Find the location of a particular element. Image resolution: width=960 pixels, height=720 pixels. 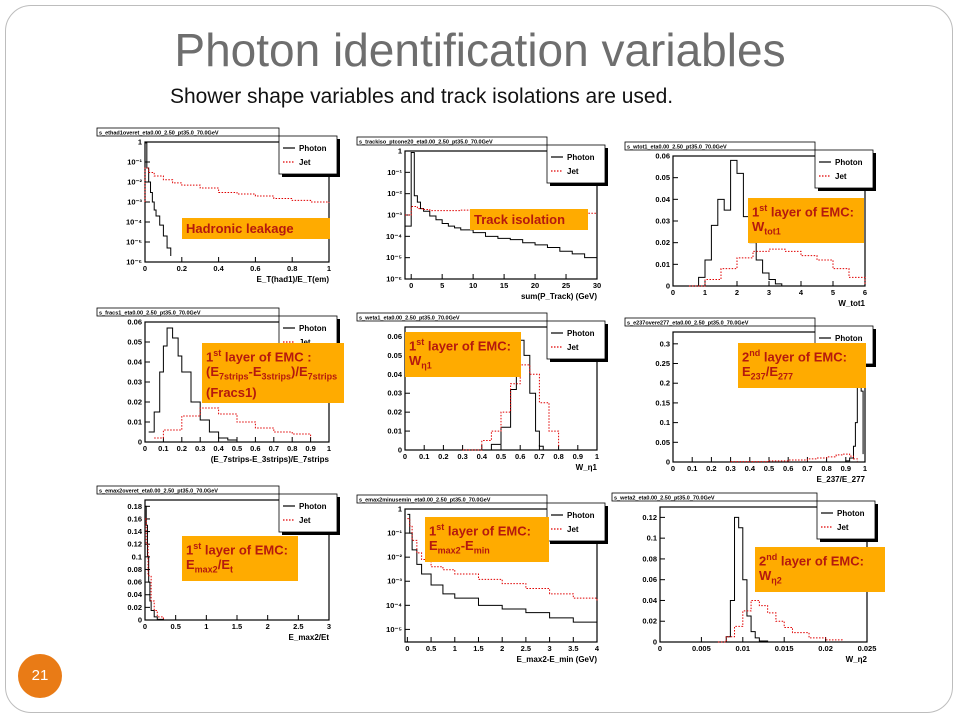

y-tick-label: 0.08 is located at coordinates (134, 569).